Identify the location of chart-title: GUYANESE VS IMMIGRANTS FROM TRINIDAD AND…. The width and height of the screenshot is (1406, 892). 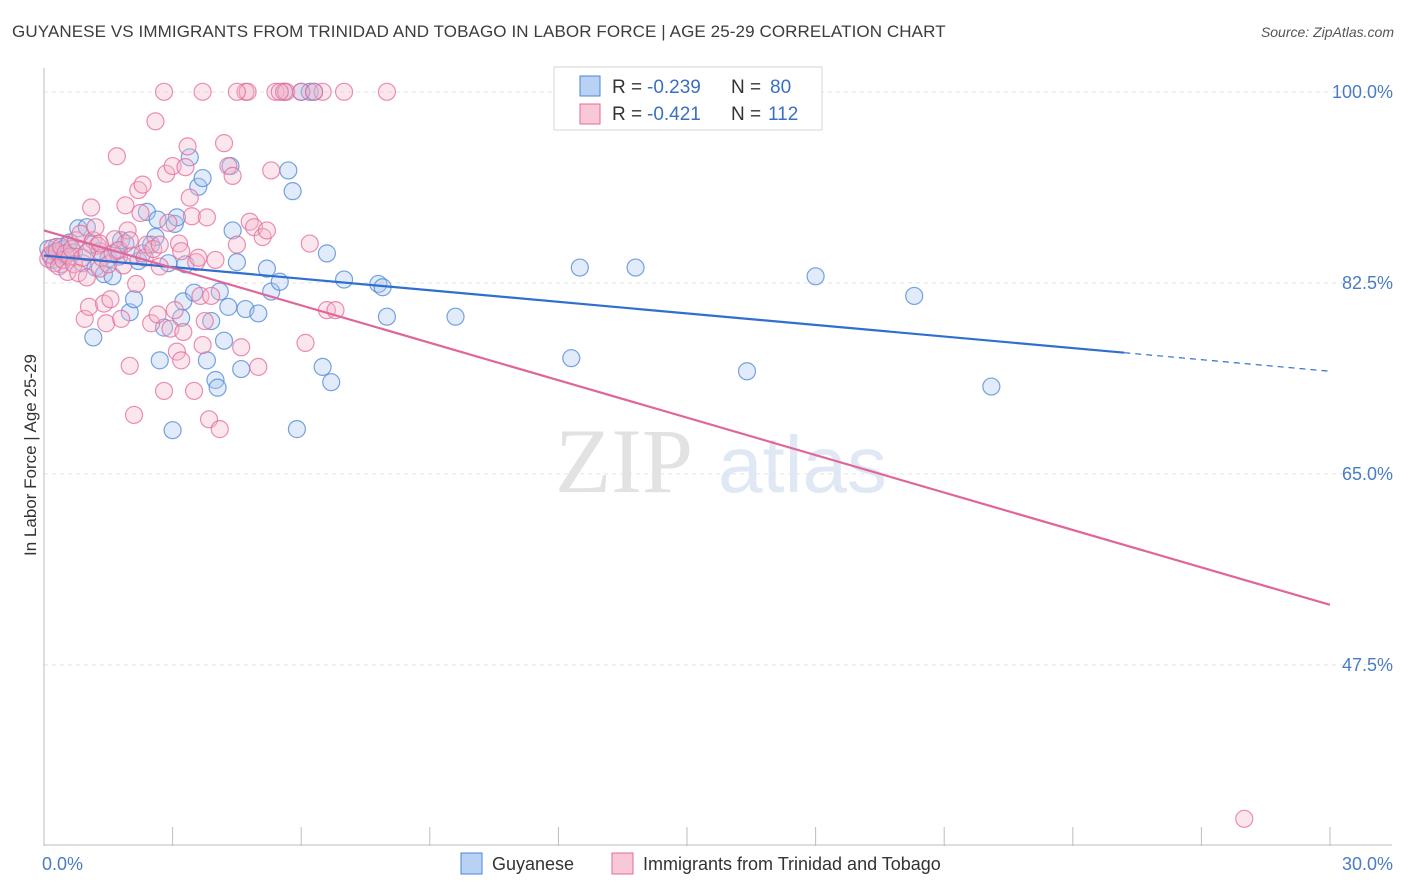
(479, 31).